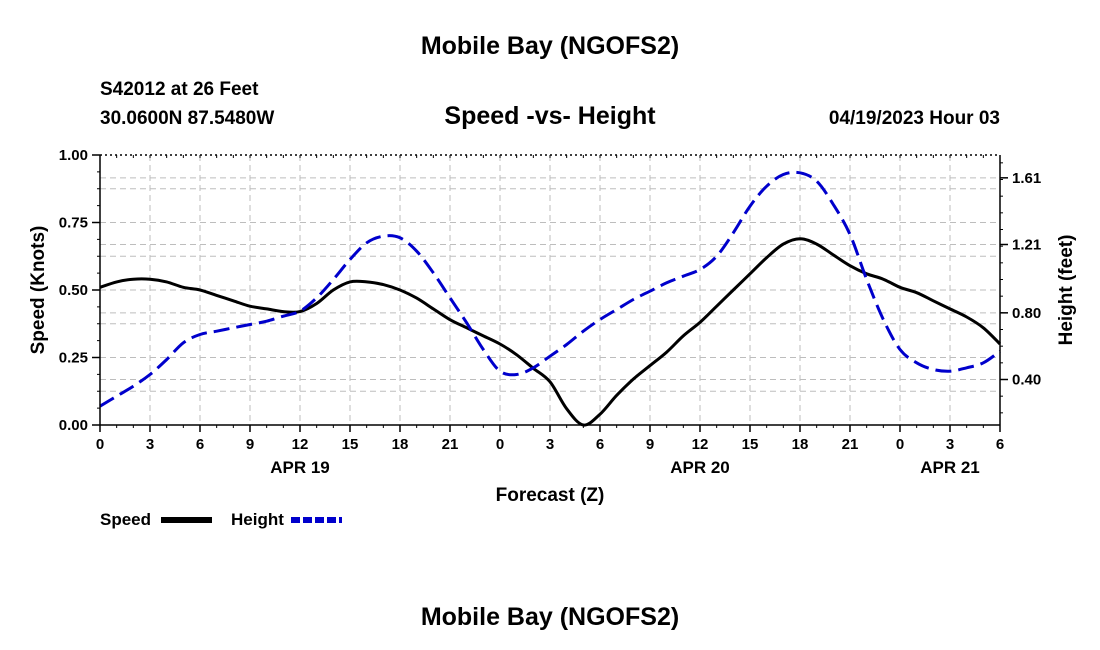  What do you see at coordinates (1026, 178) in the screenshot?
I see `y2-tick-label: 1.61` at bounding box center [1026, 178].